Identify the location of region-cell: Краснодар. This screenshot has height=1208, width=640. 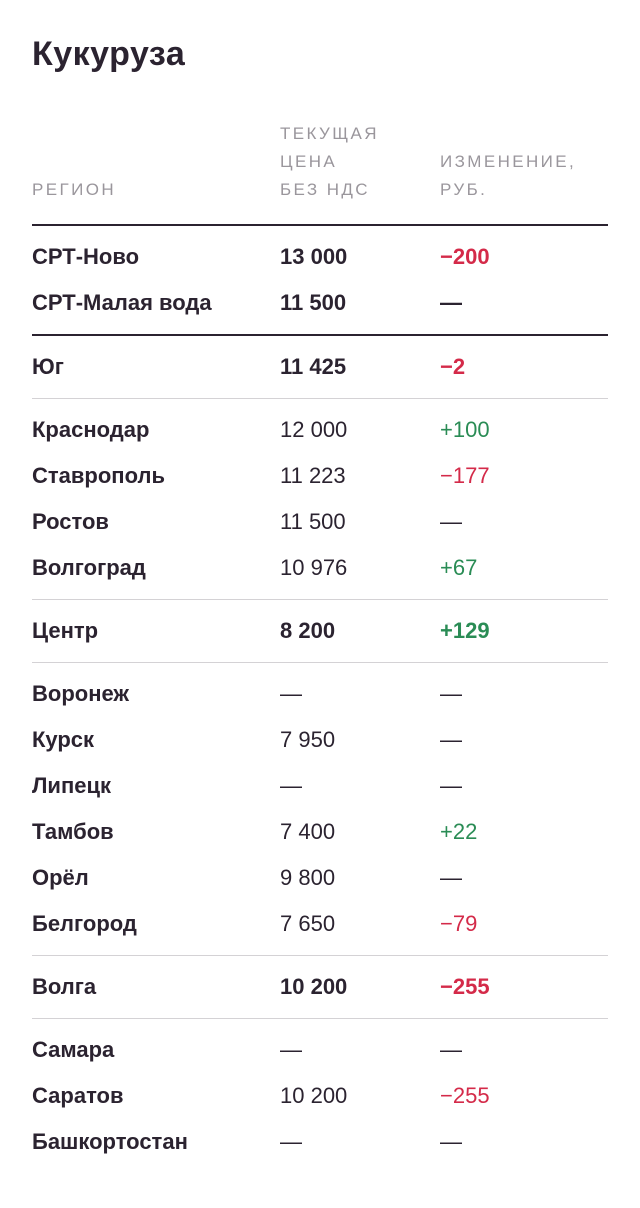
(91, 429).